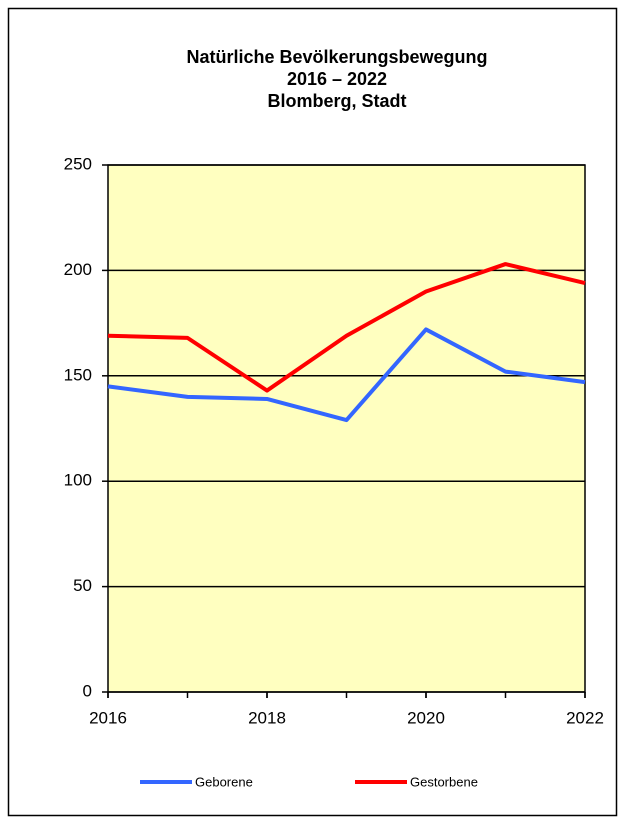 This screenshot has width=625, height=817. I want to click on x-tick-label: 2016, so click(108, 717).